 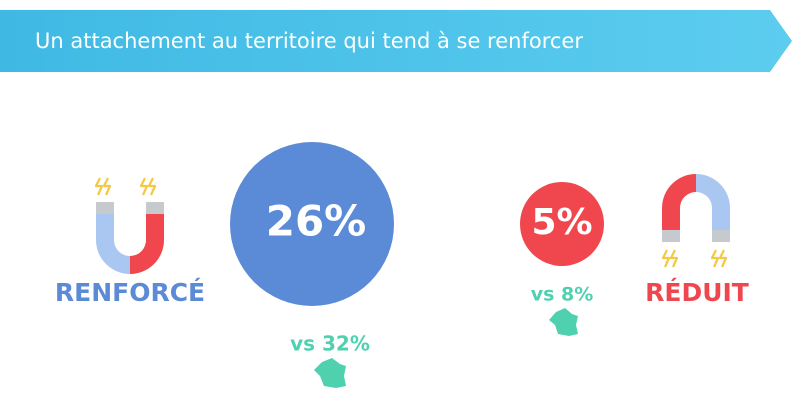 I want to click on left-value: 26%, so click(x=316, y=221).